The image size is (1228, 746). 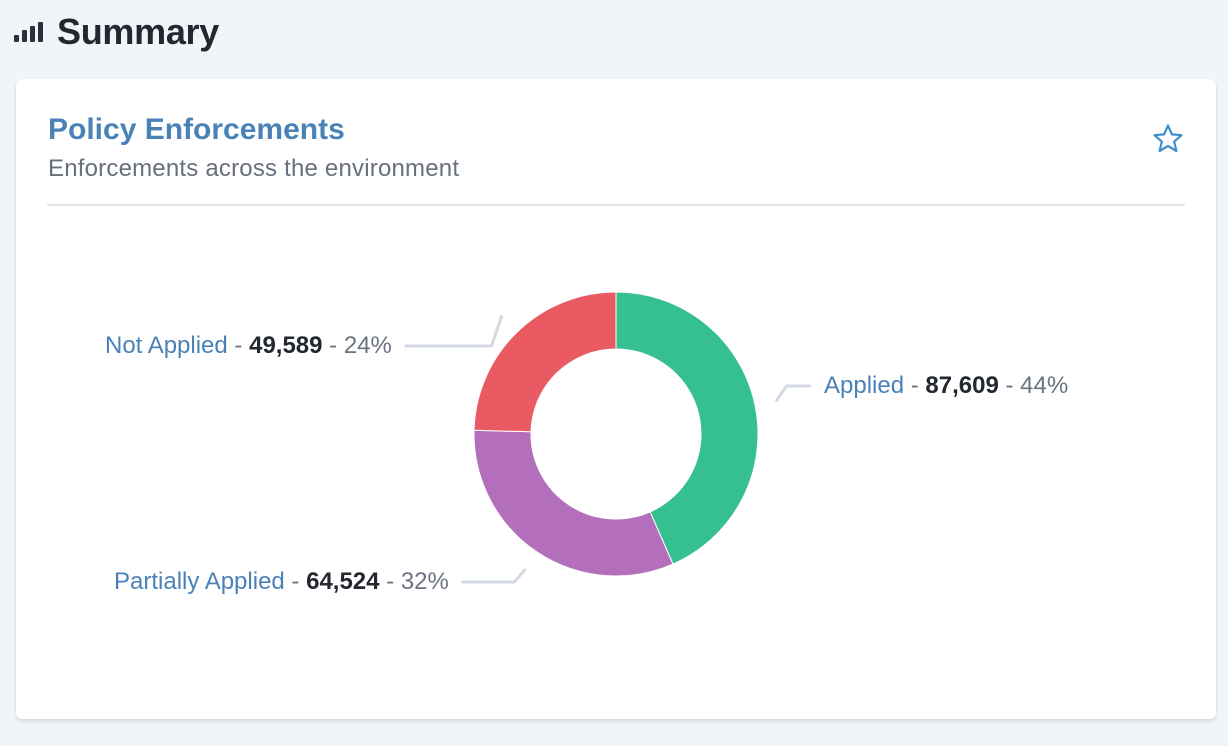 What do you see at coordinates (573, 503) in the screenshot?
I see `slice-partially-applied` at bounding box center [573, 503].